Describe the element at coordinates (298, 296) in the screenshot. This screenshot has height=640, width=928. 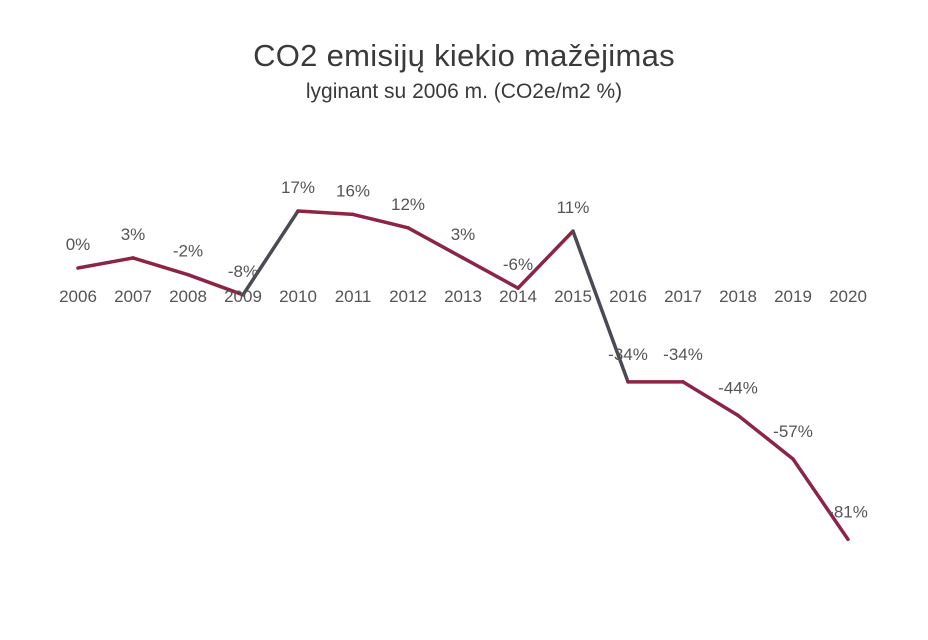
I see `x-tick-label: 2010` at that location.